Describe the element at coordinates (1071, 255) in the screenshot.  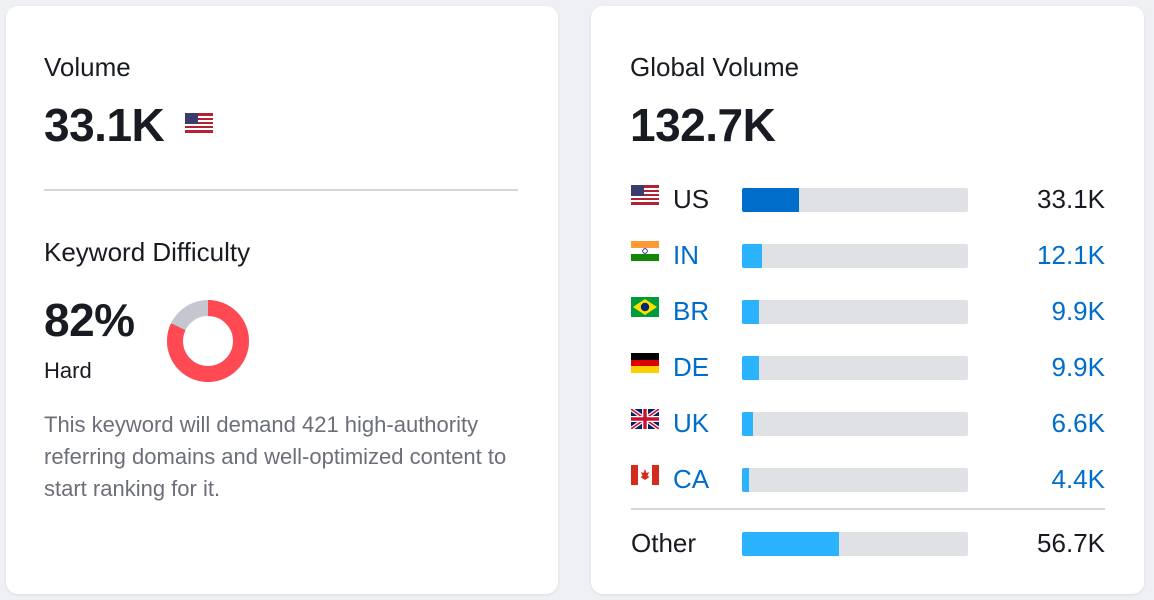
I see `country-volume-value: 12.1K` at that location.